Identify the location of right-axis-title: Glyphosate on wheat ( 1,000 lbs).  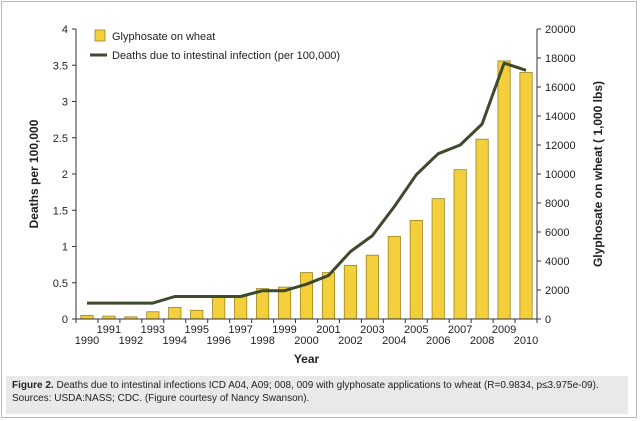
(598, 174).